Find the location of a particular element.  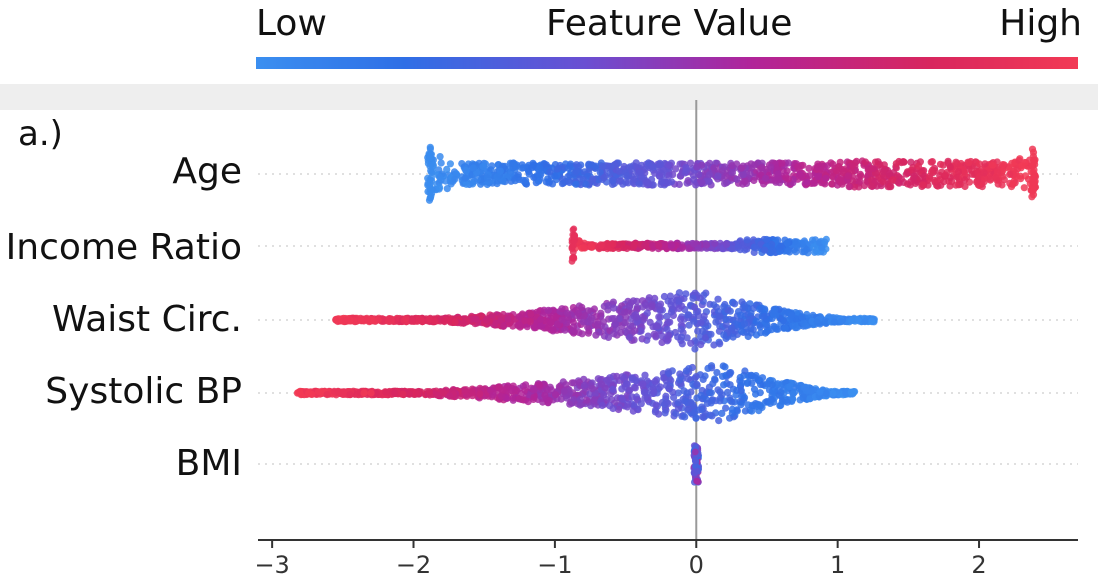

x-tick-label: −3 is located at coordinates (271, 565).